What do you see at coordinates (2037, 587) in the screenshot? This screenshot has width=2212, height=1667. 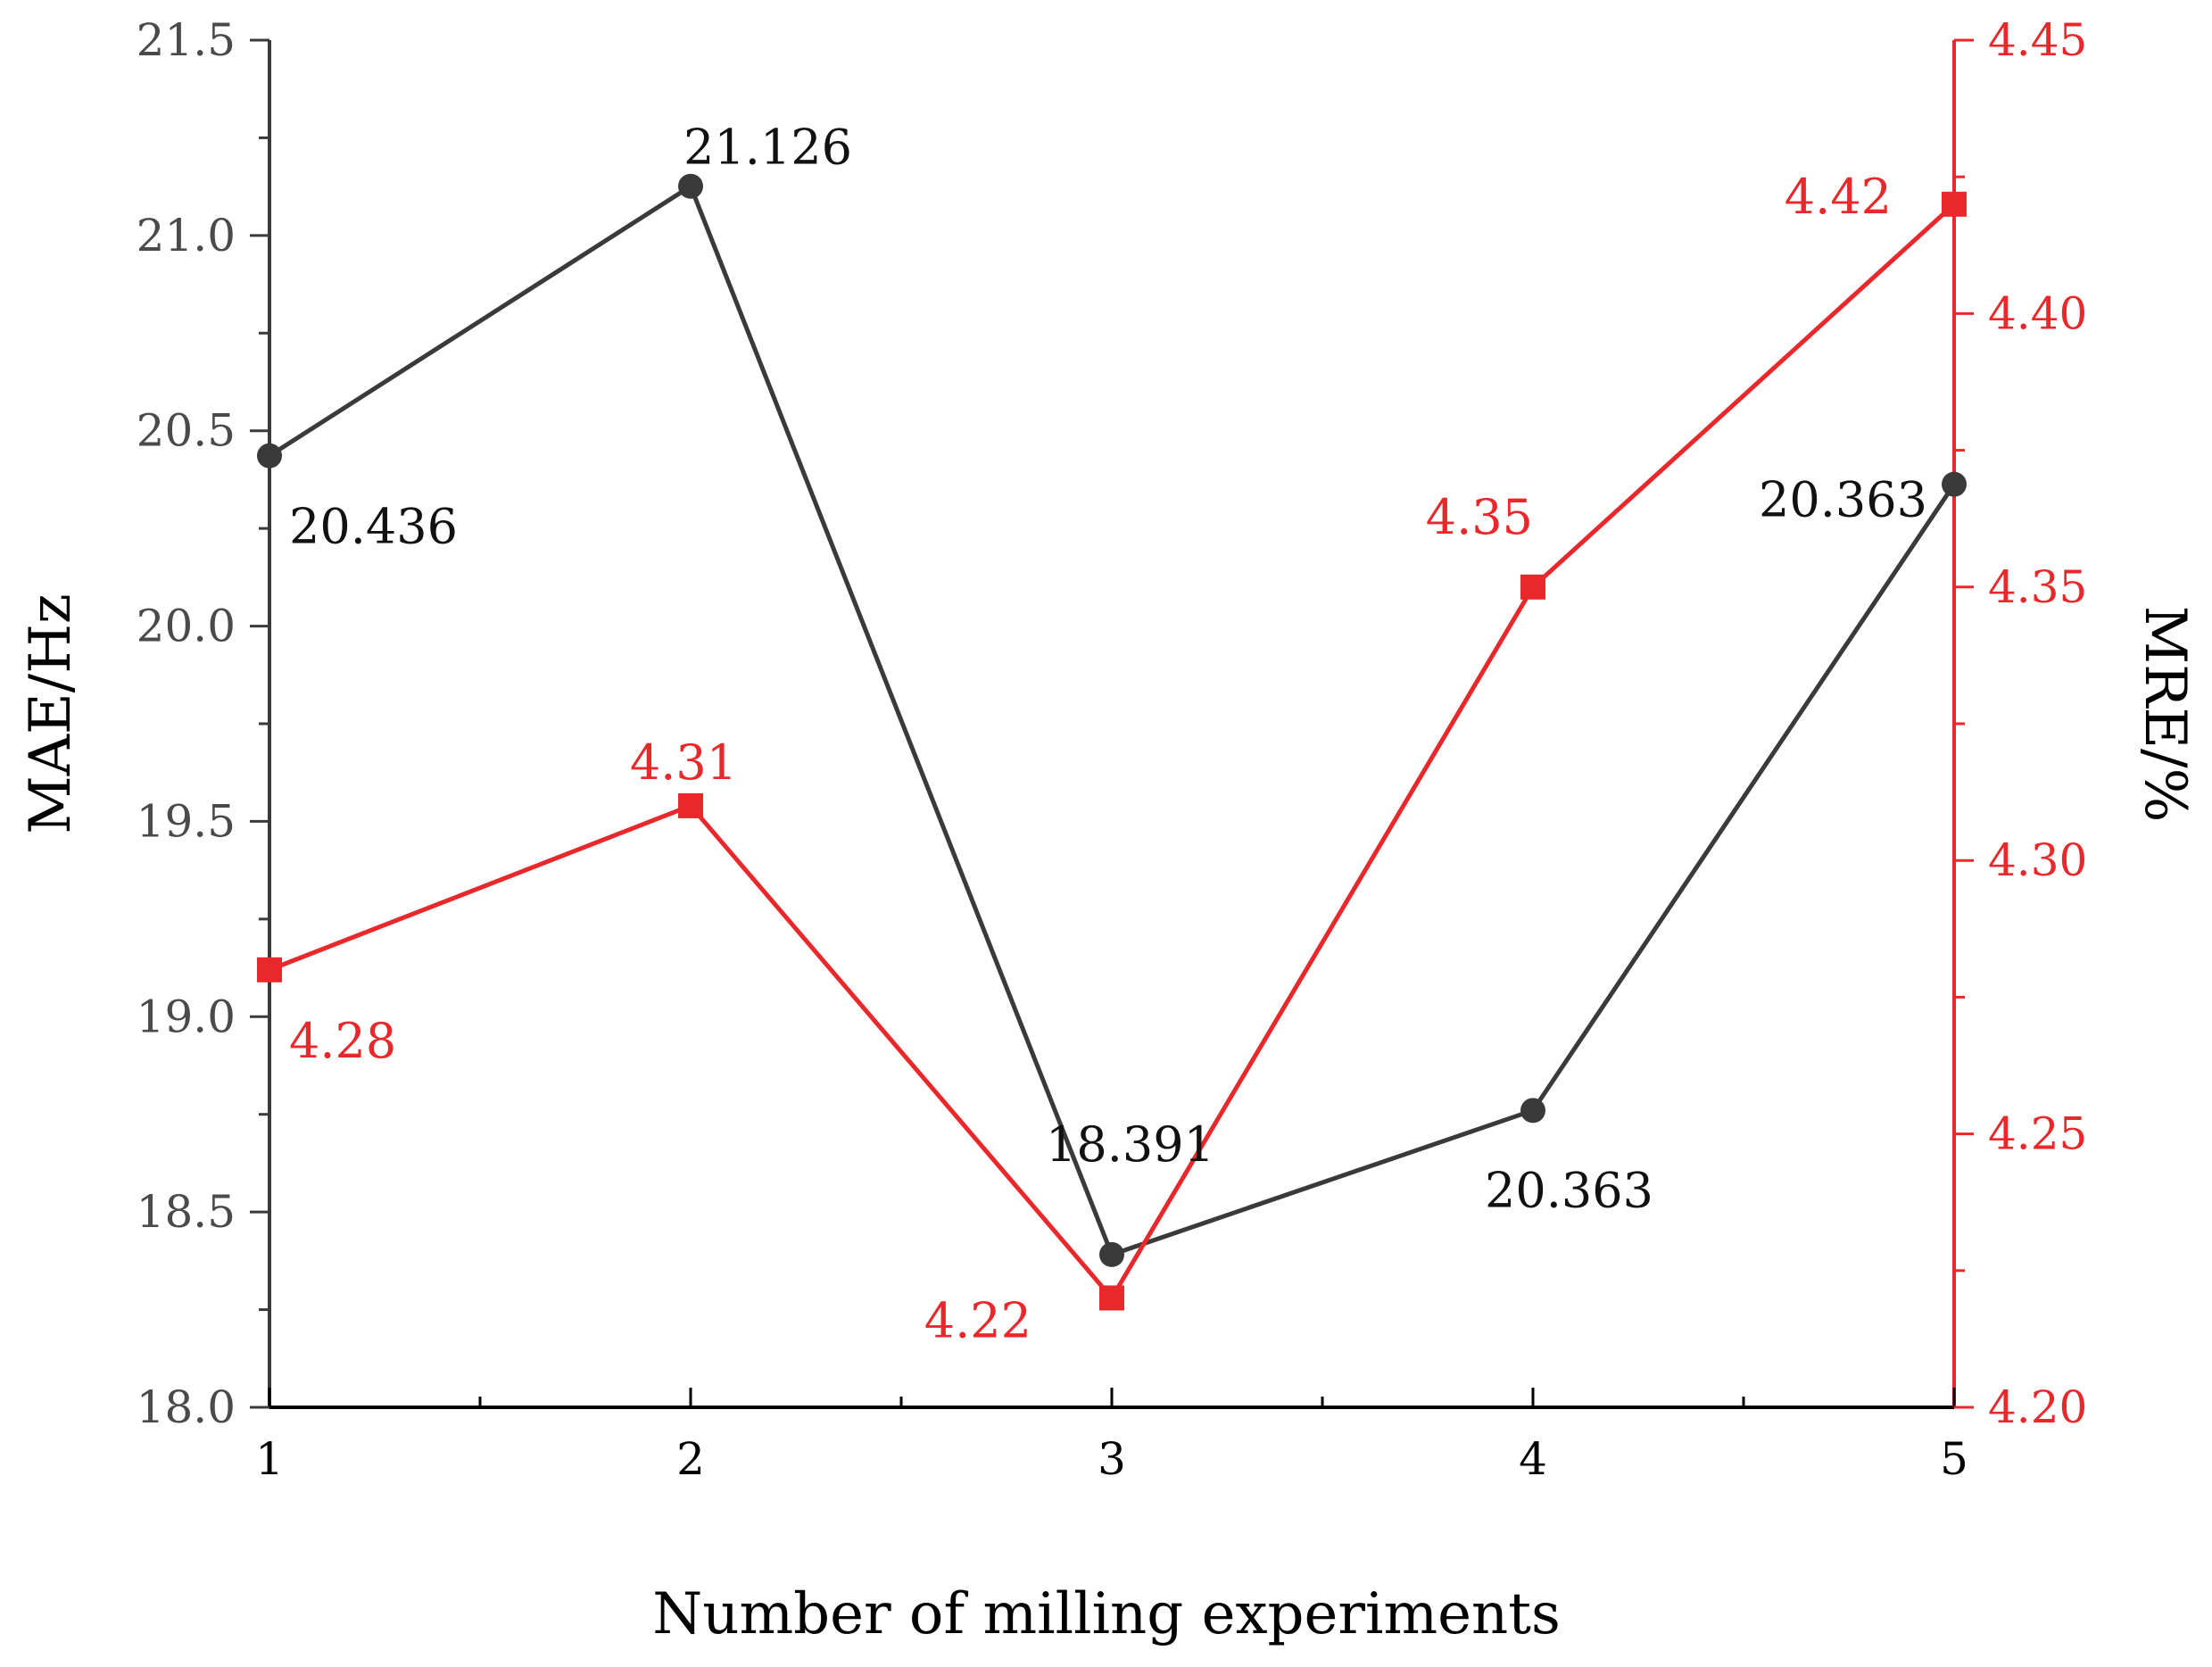 I see `right-y-tick-label: 4.35` at bounding box center [2037, 587].